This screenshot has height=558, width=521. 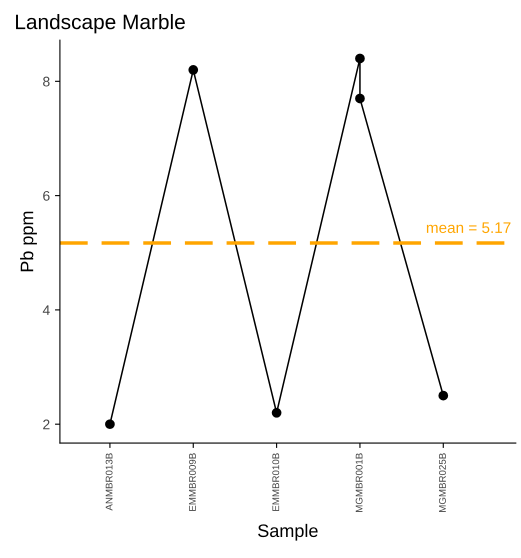 I want to click on x-tick-label: EMMBR010B, so click(x=276, y=482).